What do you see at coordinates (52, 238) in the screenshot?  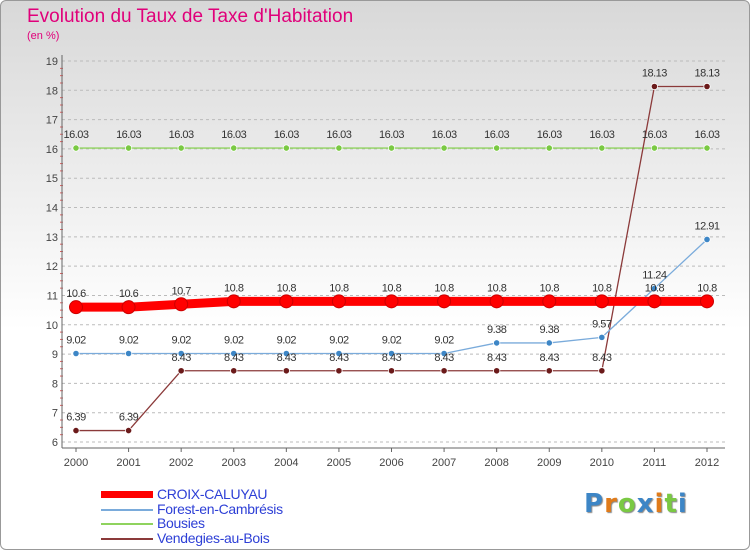 I see `y-tick-label: 13` at bounding box center [52, 238].